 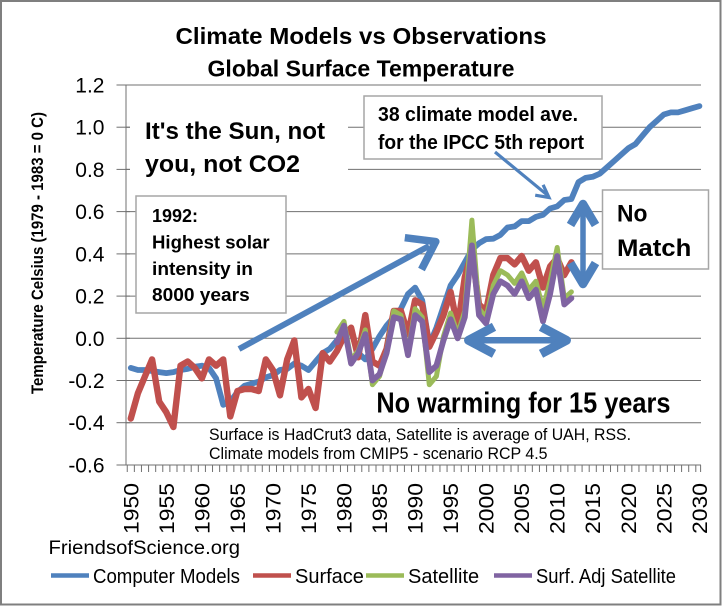 I want to click on svg-text: -0.4, so click(x=86, y=423).